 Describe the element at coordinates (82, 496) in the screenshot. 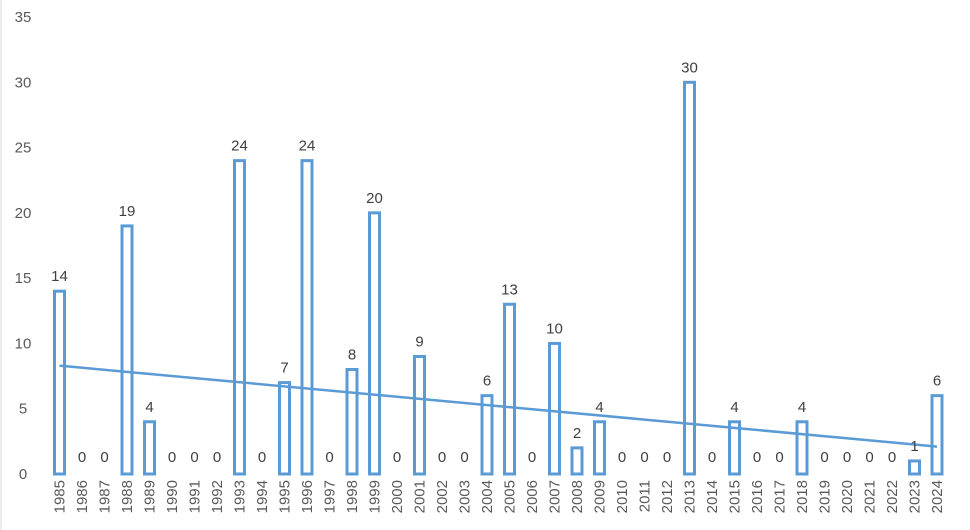

I see `x-tick-label-1986: 1986` at that location.